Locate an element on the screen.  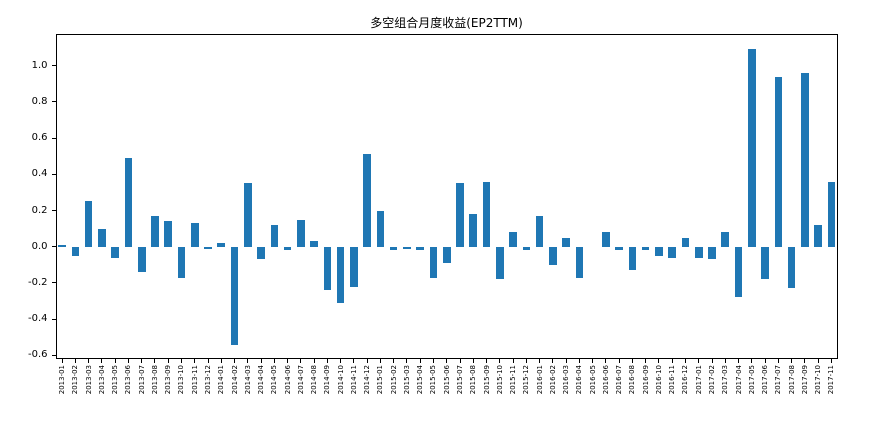
y-tick-label: 0.8 is located at coordinates (39, 101).